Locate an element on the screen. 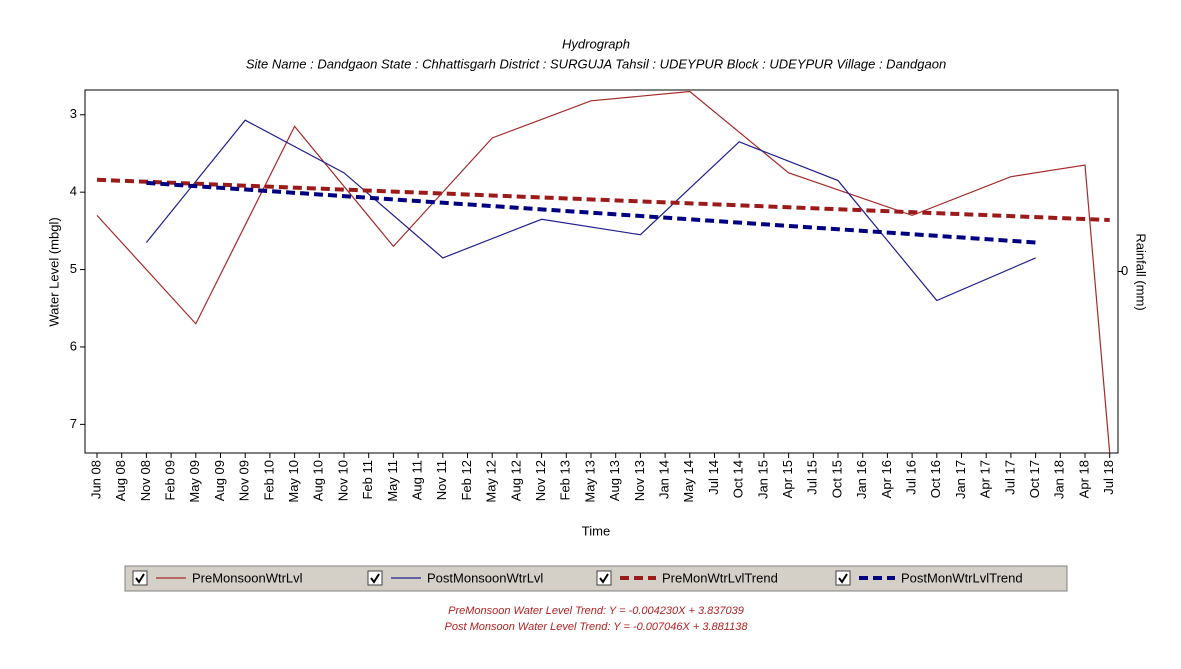  x-tick-label: Jan 18 is located at coordinates (1059, 479).